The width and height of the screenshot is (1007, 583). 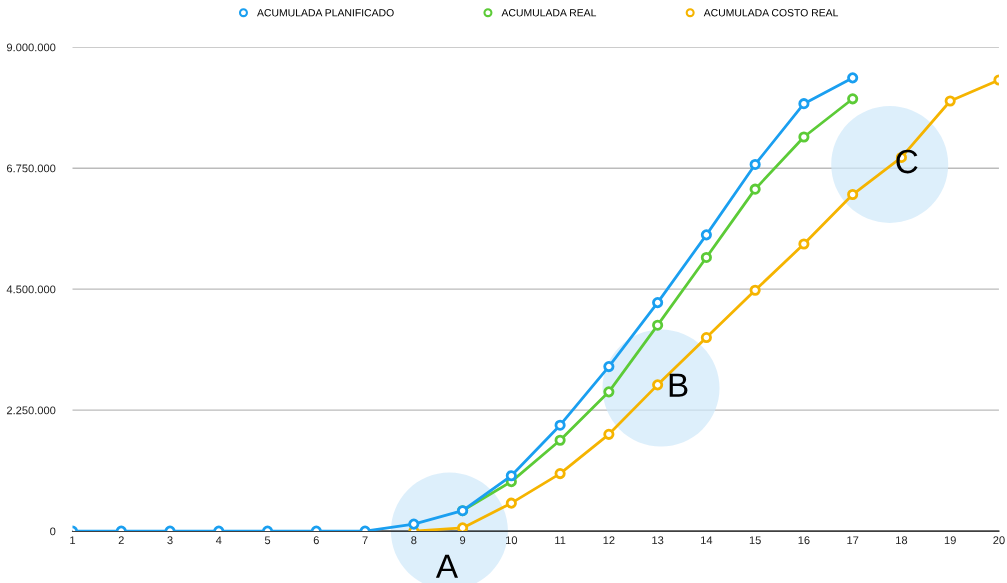 I want to click on legend-label: ACUMULADA PLANIFICADO, so click(x=325, y=13).